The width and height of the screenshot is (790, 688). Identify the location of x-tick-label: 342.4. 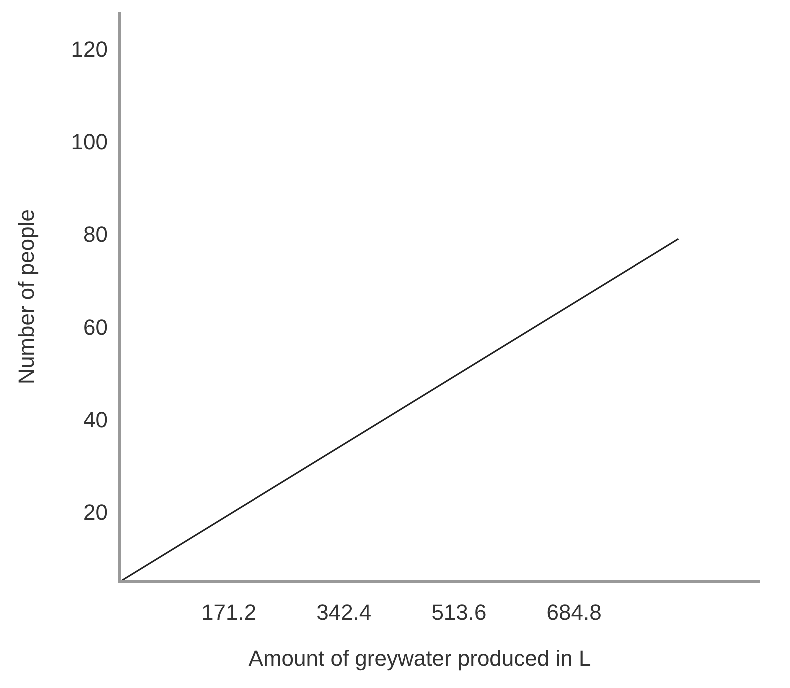
(344, 612).